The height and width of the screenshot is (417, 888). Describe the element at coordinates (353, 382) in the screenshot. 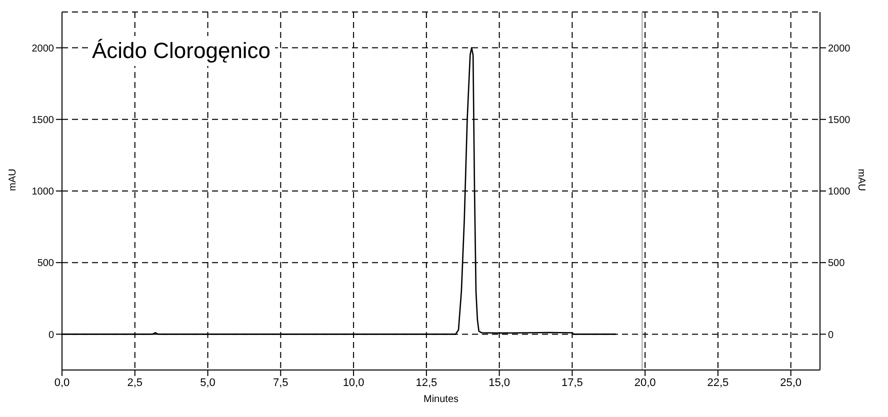

I see `x-tick-label: 10,0` at that location.